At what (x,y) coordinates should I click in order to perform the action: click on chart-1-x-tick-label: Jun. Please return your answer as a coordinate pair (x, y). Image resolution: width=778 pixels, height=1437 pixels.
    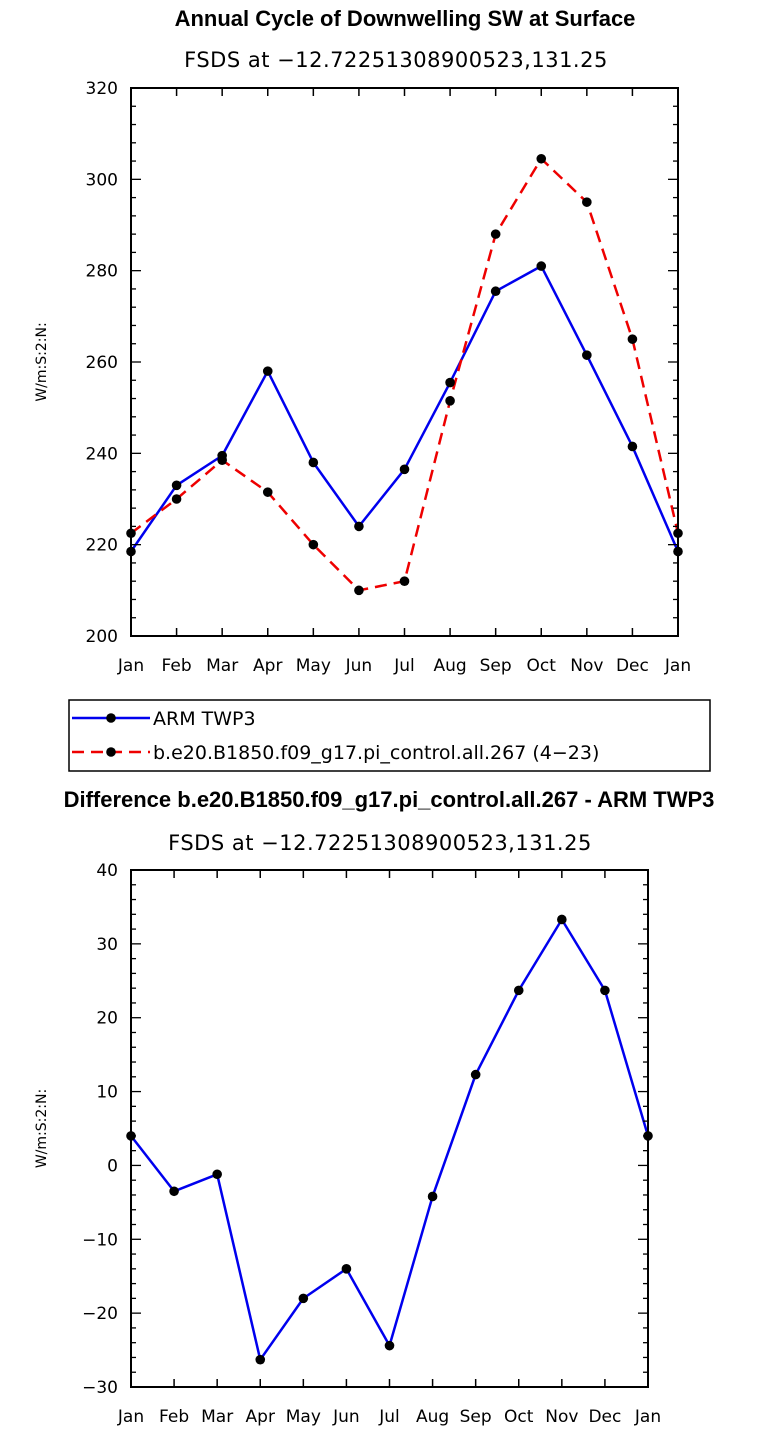
    Looking at the image, I should click on (359, 666).